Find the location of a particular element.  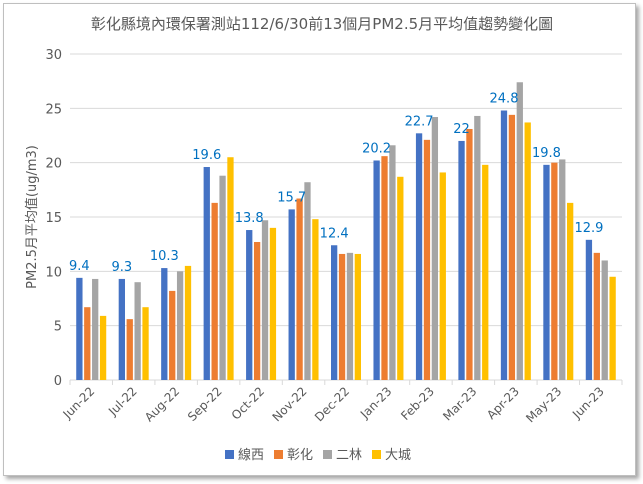

y-tick-label: 0 is located at coordinates (58, 381).